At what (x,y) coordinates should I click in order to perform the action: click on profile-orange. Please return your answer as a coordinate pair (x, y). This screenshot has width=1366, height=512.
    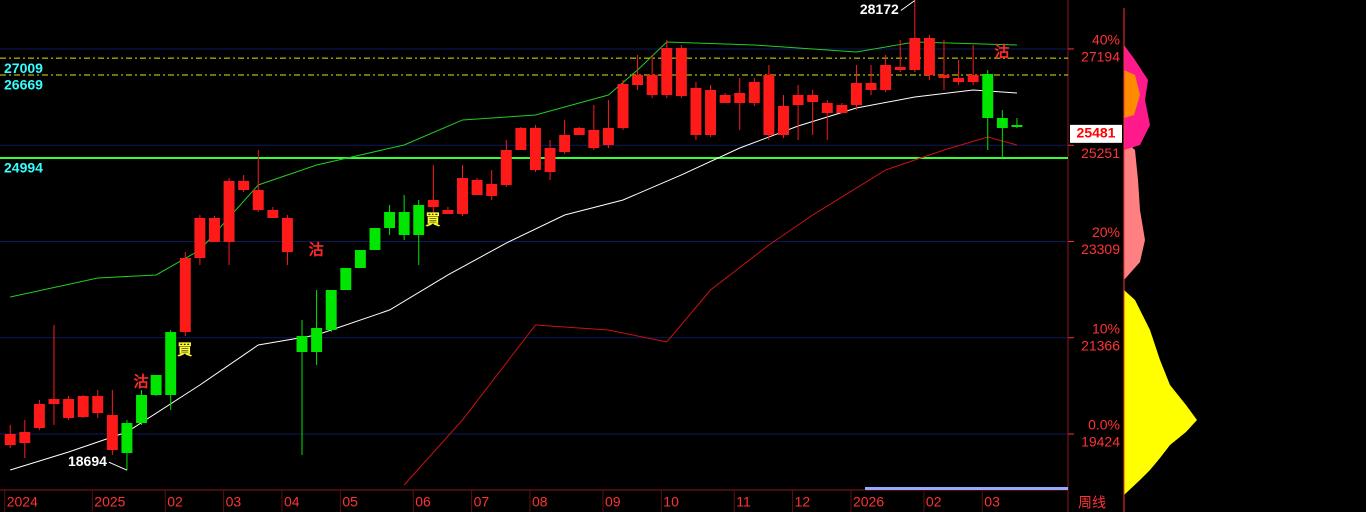
    Looking at the image, I should click on (1132, 94).